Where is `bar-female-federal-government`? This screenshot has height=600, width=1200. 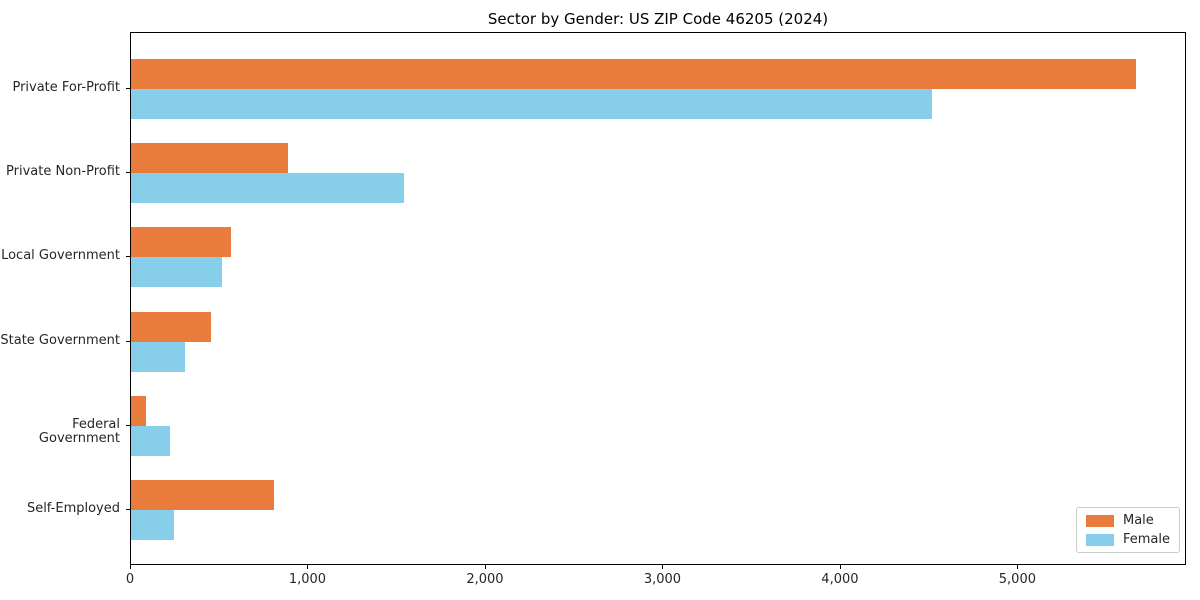 bar-female-federal-government is located at coordinates (151, 440).